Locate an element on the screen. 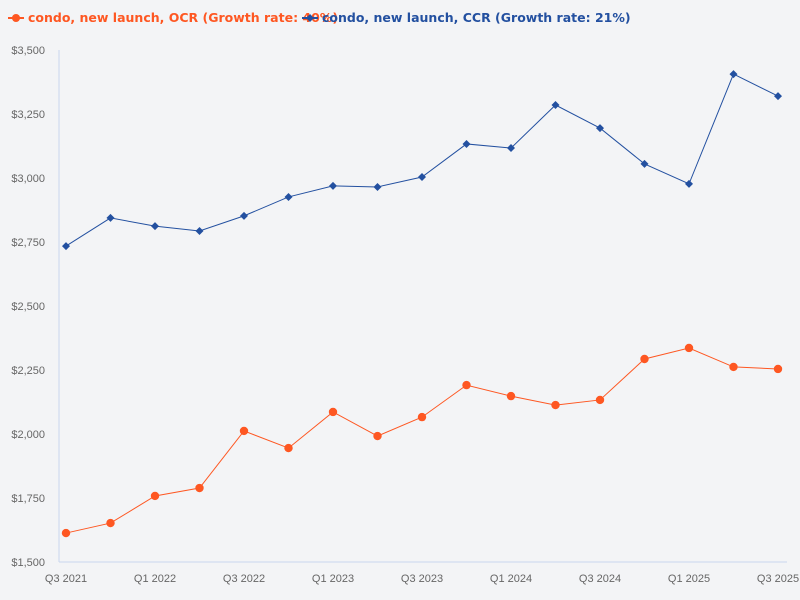 The width and height of the screenshot is (800, 600). x-tick-label: Q3 2024 is located at coordinates (600, 579).